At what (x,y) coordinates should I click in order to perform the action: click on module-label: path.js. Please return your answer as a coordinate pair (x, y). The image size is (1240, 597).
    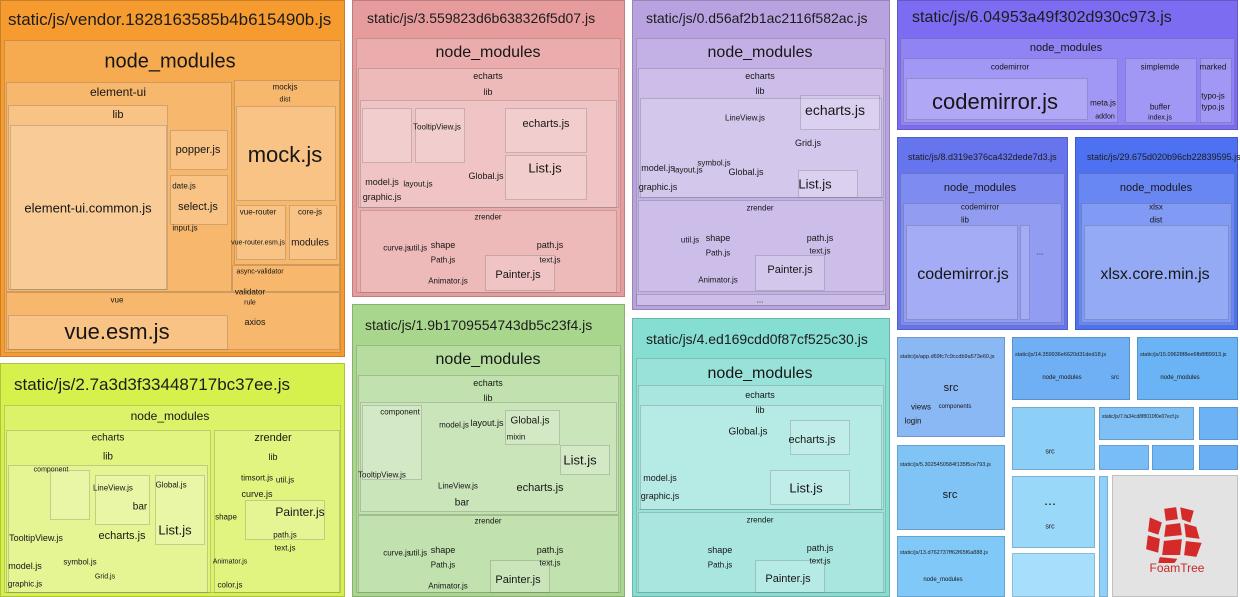
    Looking at the image, I should click on (820, 238).